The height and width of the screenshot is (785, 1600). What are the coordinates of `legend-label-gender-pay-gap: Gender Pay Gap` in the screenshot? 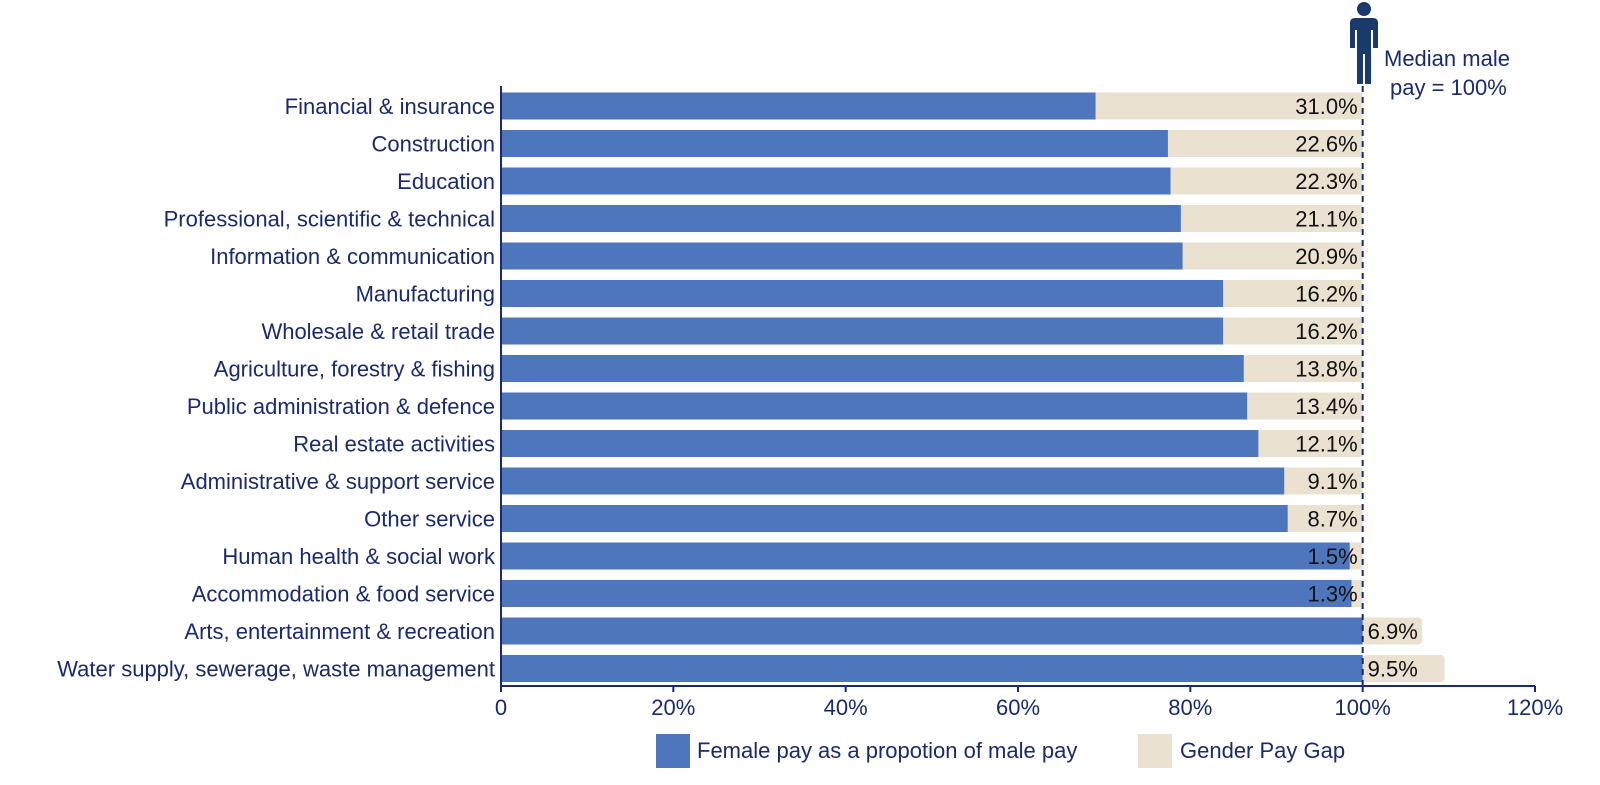 It's located at (1262, 750).